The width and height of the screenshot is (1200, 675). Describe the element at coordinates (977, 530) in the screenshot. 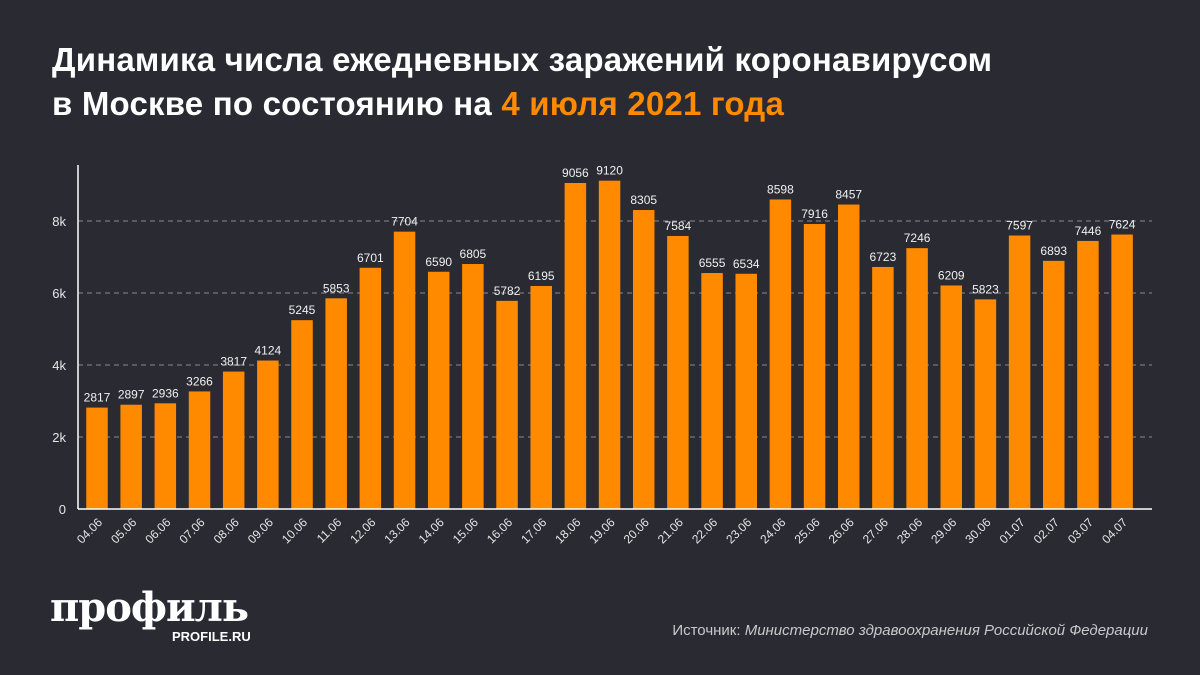

I see `x-tick-label: 30.06` at that location.